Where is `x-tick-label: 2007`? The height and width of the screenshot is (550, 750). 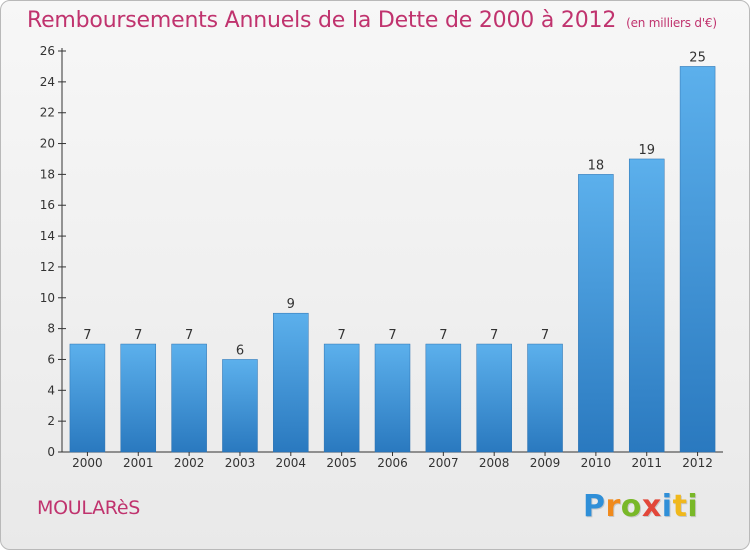
x-tick-label: 2007 is located at coordinates (443, 463).